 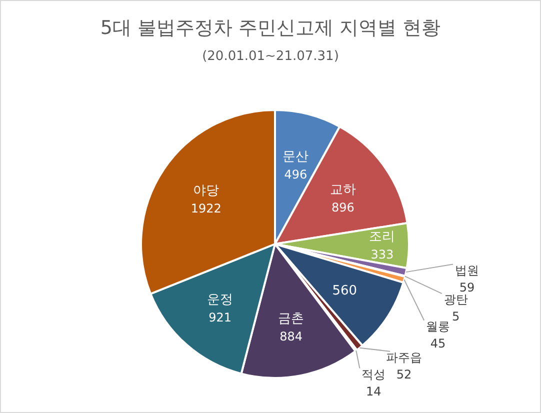 I want to click on data-label: 14, so click(x=374, y=391).